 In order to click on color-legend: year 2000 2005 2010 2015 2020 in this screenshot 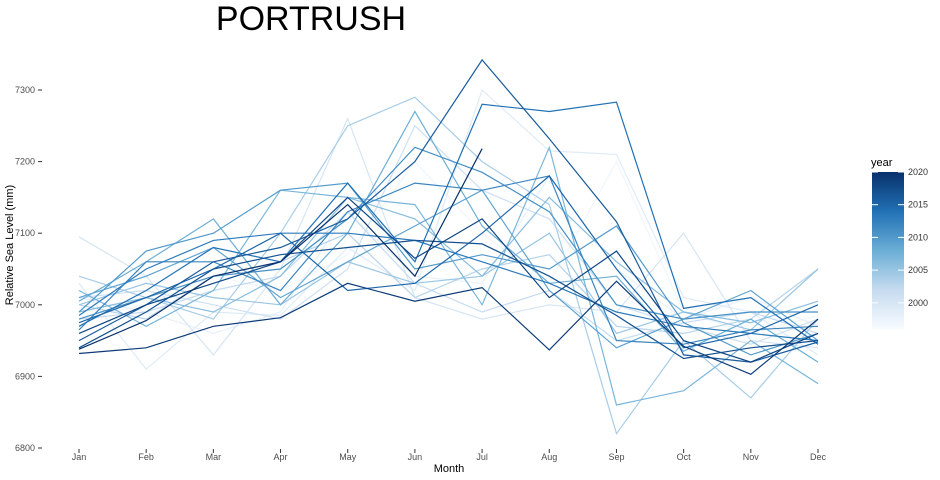, I will do `click(899, 243)`.